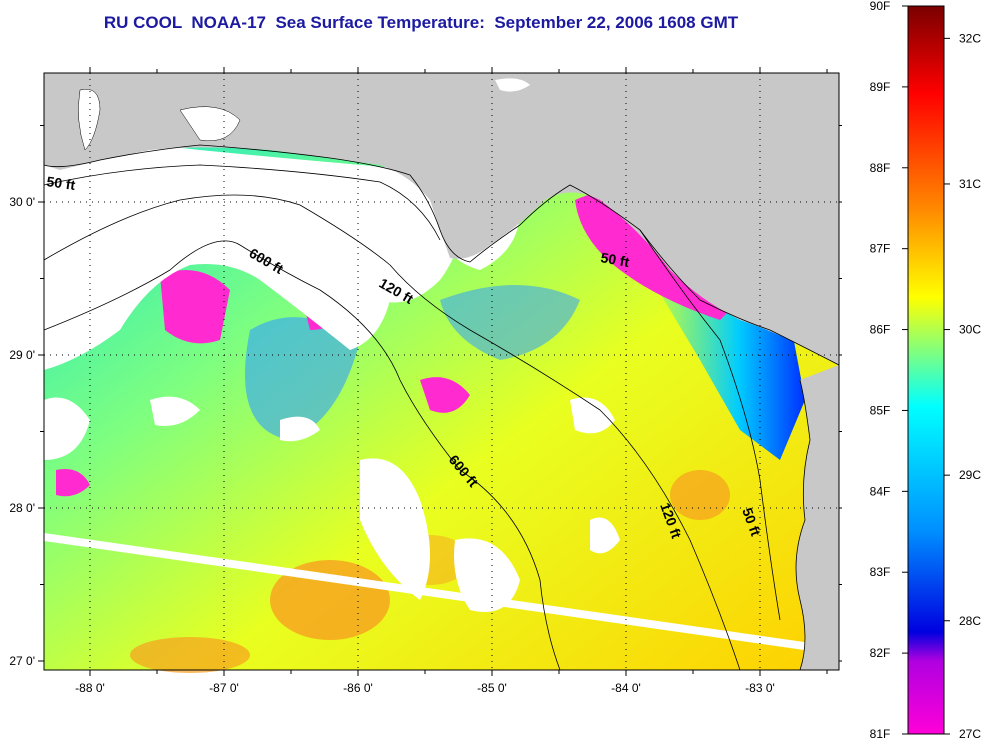 Image resolution: width=992 pixels, height=754 pixels. I want to click on c-label: 30C, so click(970, 330).